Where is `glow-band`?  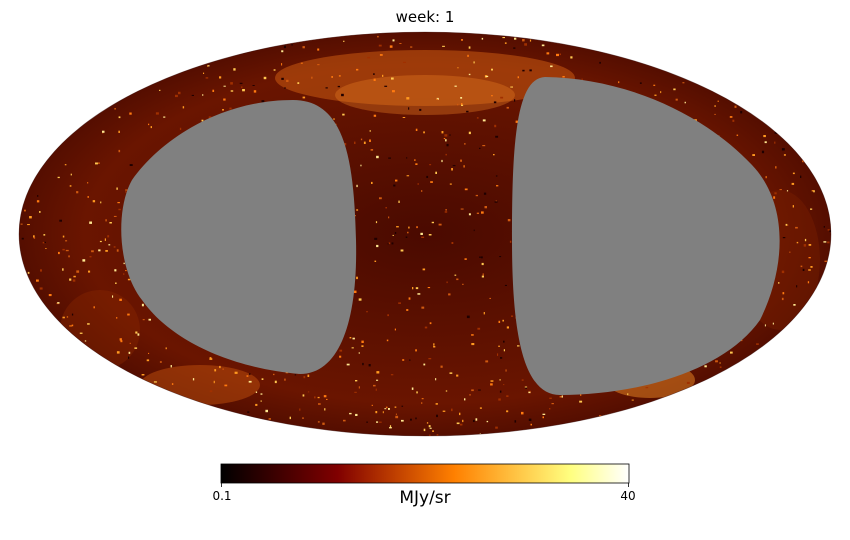 glow-band is located at coordinates (200, 385).